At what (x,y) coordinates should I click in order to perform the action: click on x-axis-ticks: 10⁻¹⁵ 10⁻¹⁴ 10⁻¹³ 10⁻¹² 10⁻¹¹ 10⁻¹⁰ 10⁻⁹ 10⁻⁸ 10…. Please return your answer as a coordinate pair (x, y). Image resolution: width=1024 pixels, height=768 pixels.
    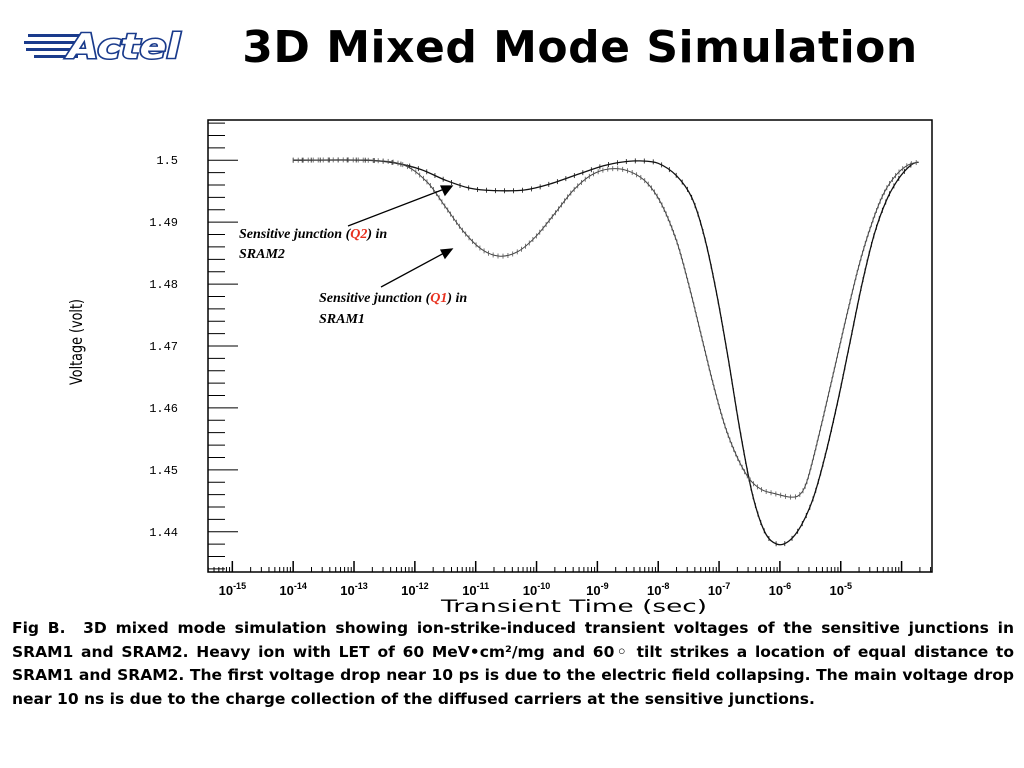
    Looking at the image, I should click on (569, 579).